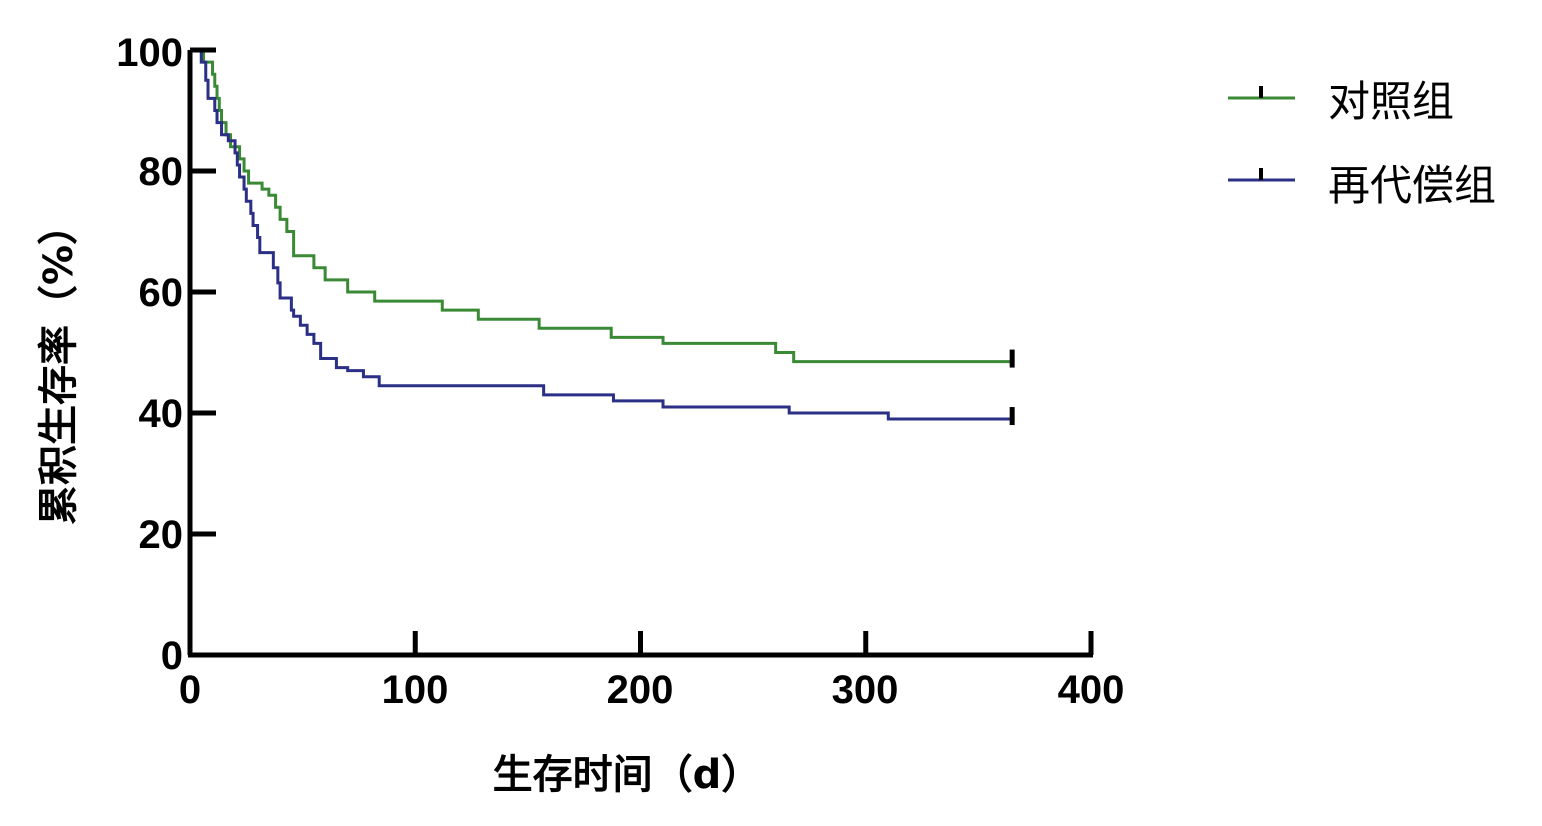 This screenshot has width=1542, height=826. What do you see at coordinates (161, 293) in the screenshot?
I see `y-tick-label: 60` at bounding box center [161, 293].